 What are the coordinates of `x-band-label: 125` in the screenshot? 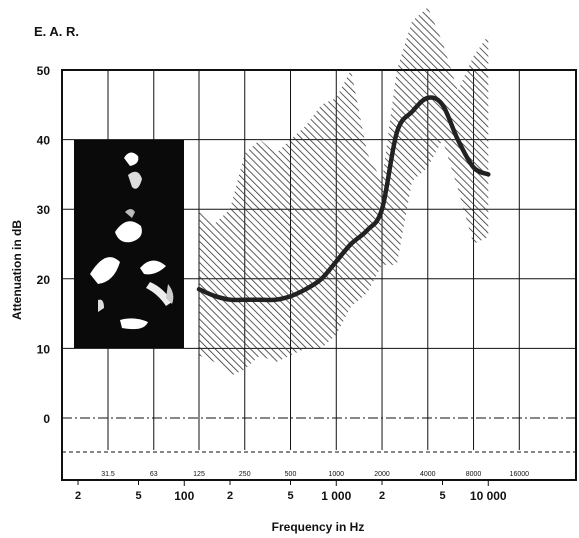 It's located at (199, 474).